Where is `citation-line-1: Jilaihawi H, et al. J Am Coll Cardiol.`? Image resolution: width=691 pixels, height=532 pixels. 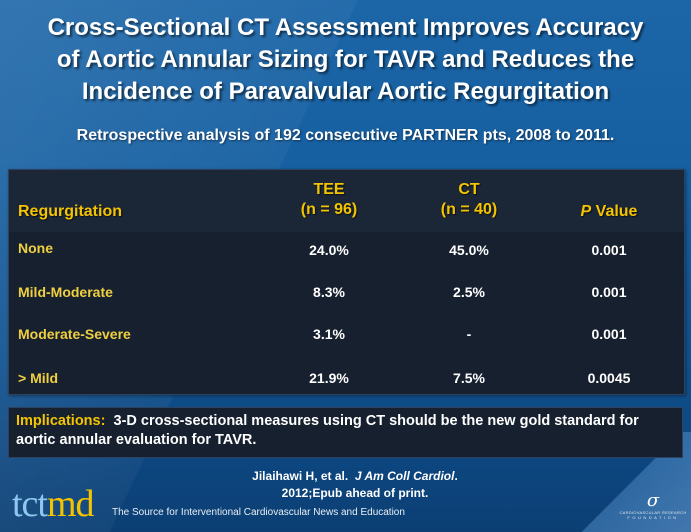 citation-line-1: Jilaihawi H, et al. J Am Coll Cardiol. is located at coordinates (355, 476).